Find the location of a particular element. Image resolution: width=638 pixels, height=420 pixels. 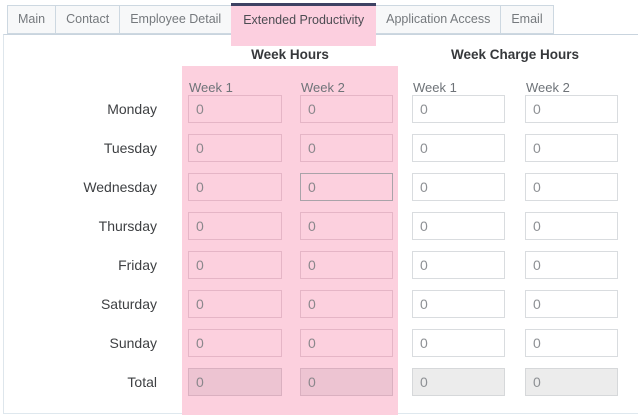

charge-hours-w1-tuesday-input is located at coordinates (458, 148).